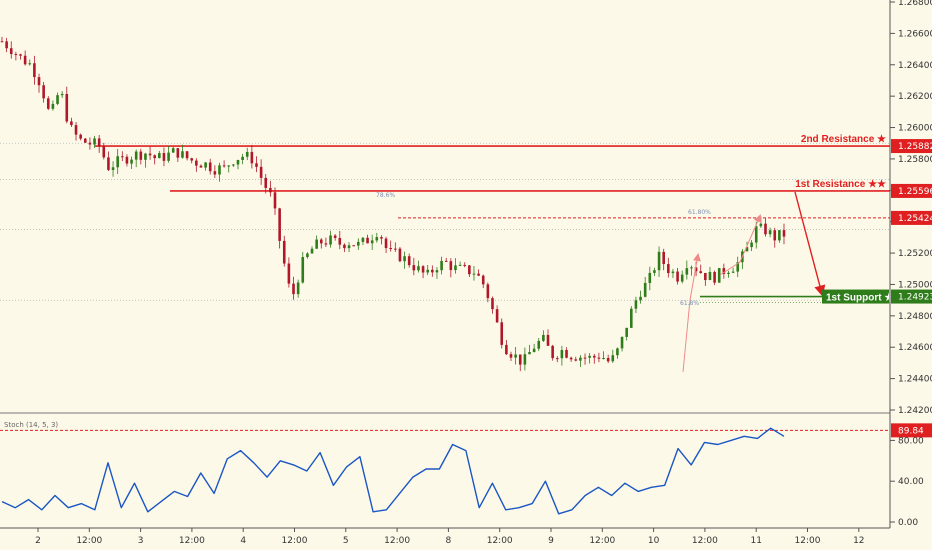 Image resolution: width=932 pixels, height=550 pixels. What do you see at coordinates (915, 160) in the screenshot?
I see `price-tick-label: 1.25800` at bounding box center [915, 160].